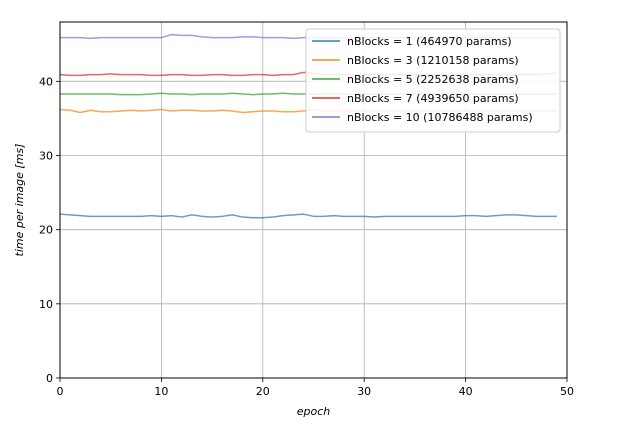  What do you see at coordinates (46, 81) in the screenshot?
I see `y-tick-label: 40` at bounding box center [46, 81].